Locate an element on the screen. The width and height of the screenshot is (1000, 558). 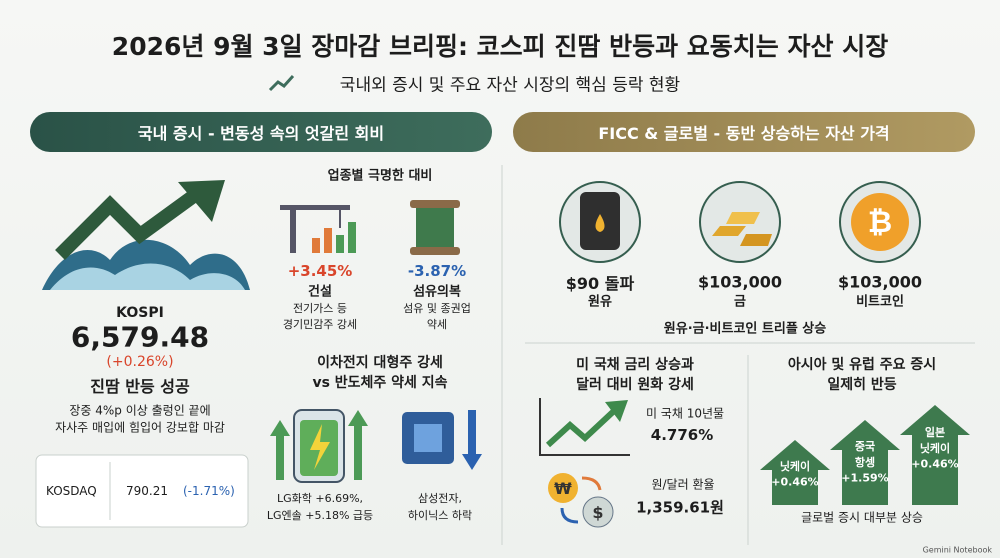
global-name: 항셍 is located at coordinates (865, 462).